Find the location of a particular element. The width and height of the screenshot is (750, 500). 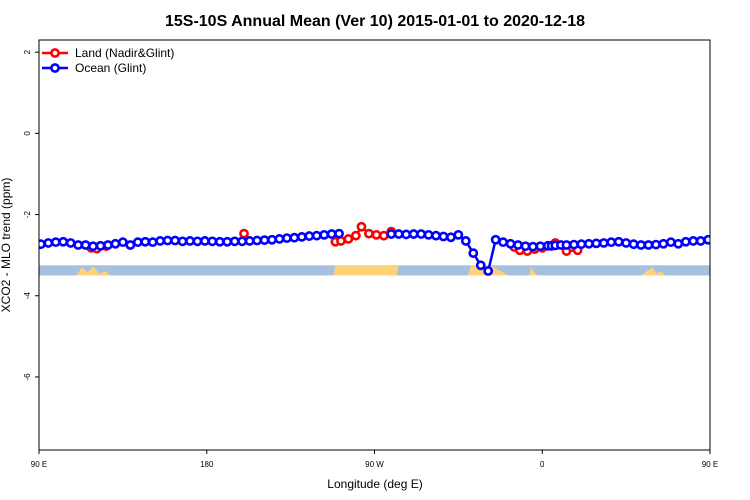

surface-band is located at coordinates (374, 270).